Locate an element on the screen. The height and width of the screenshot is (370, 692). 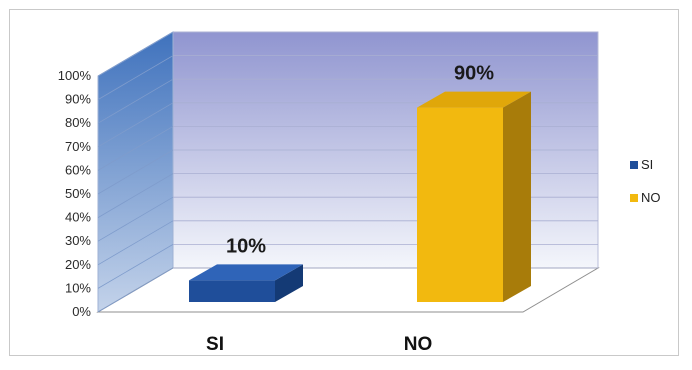
legend: SI NO is located at coordinates (645, 181).